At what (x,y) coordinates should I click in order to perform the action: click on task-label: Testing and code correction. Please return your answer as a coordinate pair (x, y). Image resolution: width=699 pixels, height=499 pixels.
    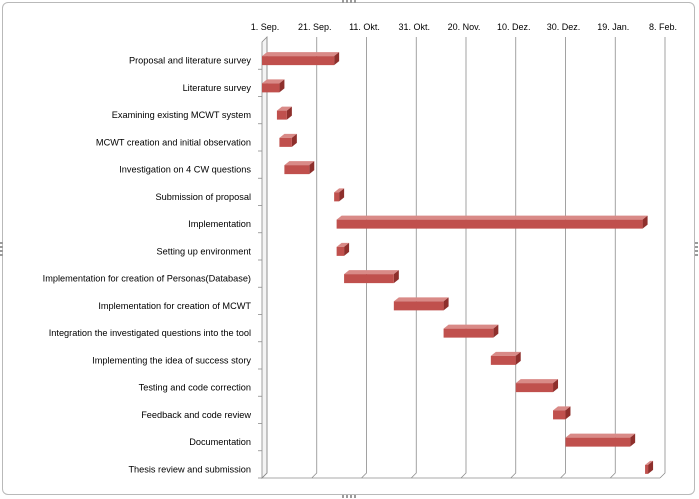
    Looking at the image, I should click on (195, 388).